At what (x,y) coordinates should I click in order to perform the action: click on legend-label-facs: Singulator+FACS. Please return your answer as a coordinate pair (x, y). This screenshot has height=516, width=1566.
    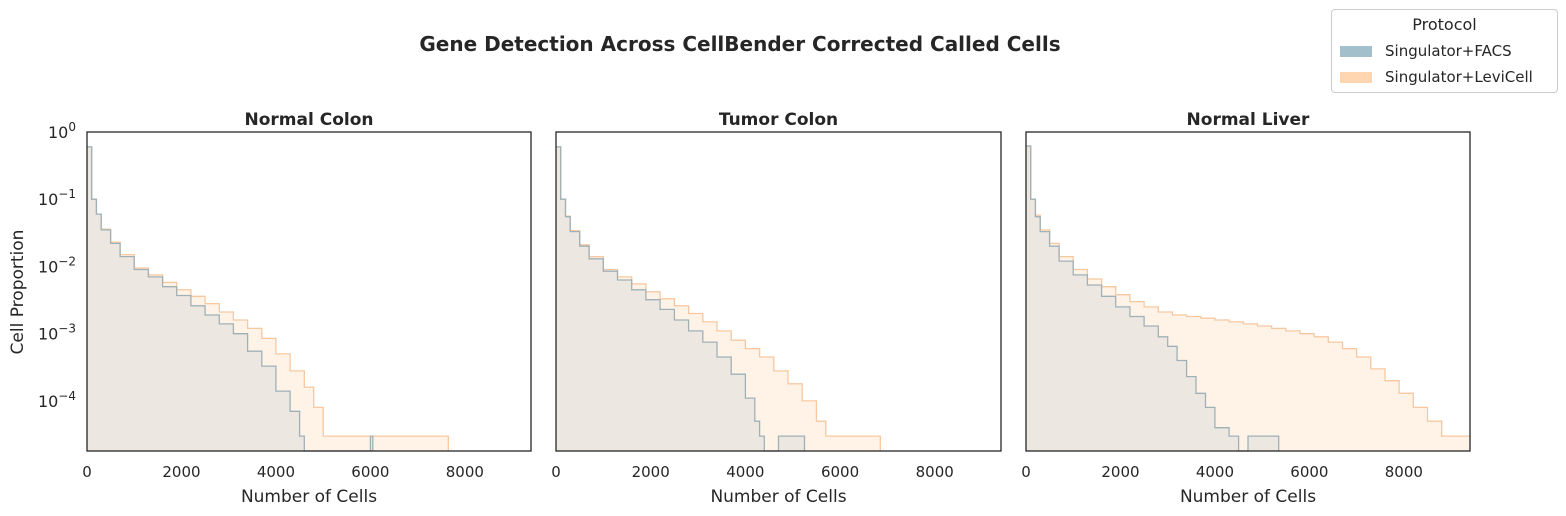
    Looking at the image, I should click on (1448, 51).